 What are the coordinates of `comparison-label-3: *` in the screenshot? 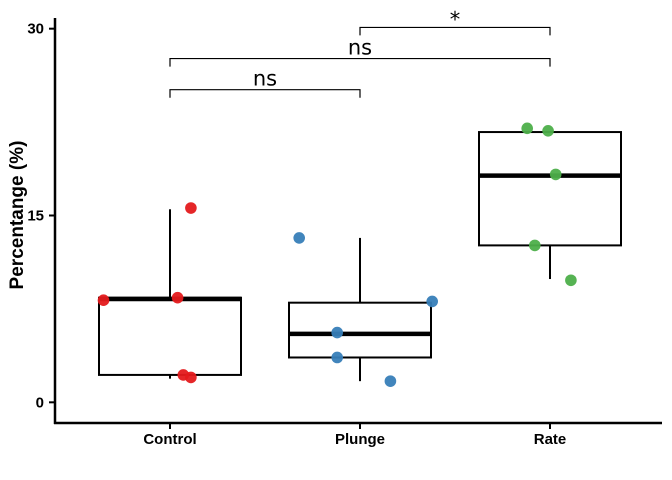 It's located at (455, 19).